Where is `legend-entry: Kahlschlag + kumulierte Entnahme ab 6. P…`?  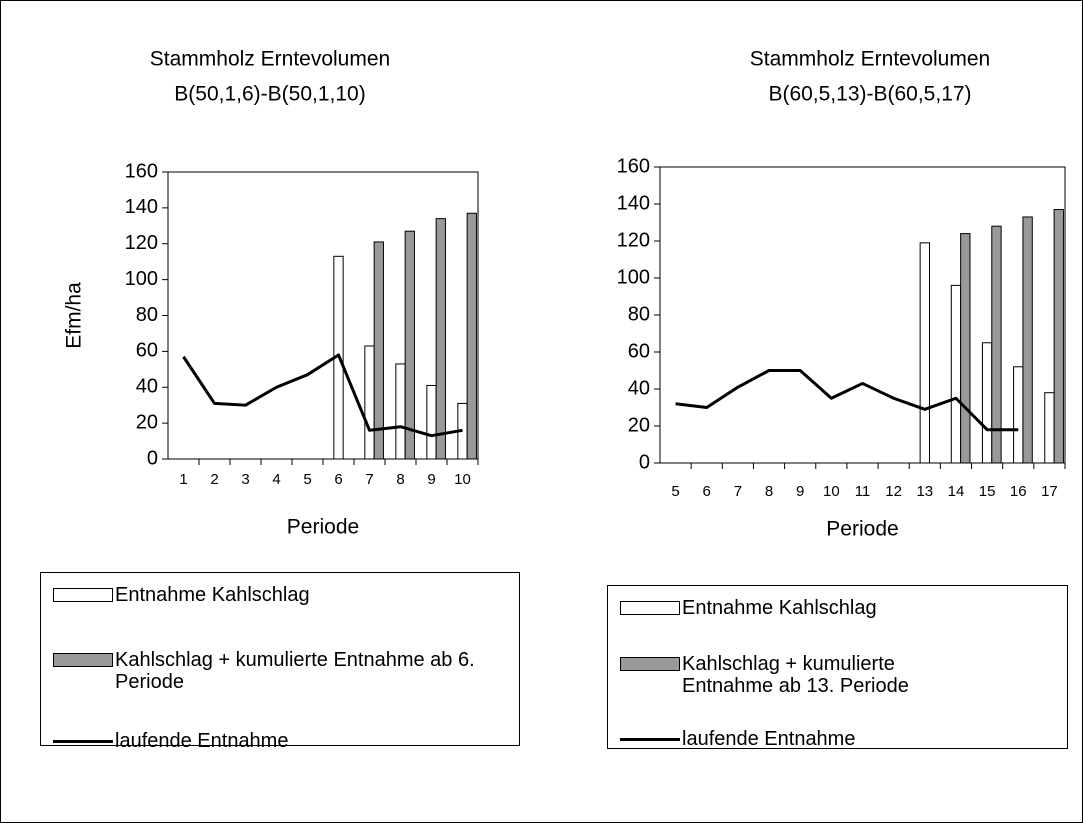 legend-entry: Kahlschlag + kumulierte Entnahme ab 6. P… is located at coordinates (286, 671).